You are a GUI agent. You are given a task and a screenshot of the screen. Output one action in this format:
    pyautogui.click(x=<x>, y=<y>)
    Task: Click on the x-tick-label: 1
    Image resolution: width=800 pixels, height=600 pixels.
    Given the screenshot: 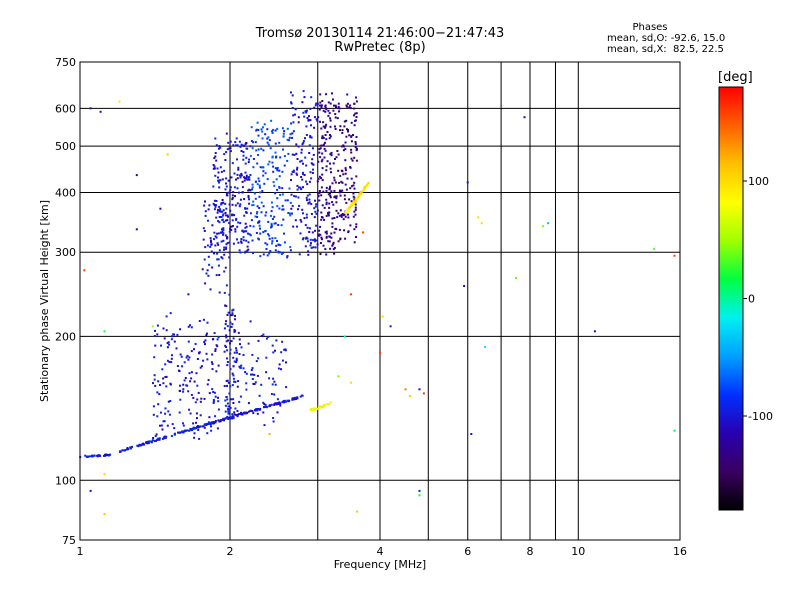 What is the action you would take?
    pyautogui.click(x=80, y=551)
    